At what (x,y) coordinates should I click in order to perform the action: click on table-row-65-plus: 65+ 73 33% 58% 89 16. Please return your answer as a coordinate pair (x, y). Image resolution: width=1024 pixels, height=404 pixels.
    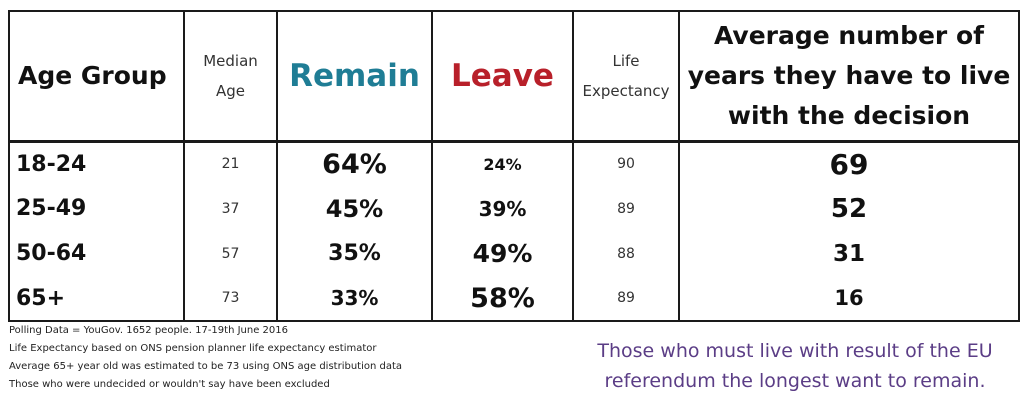
    Looking at the image, I should click on (514, 299).